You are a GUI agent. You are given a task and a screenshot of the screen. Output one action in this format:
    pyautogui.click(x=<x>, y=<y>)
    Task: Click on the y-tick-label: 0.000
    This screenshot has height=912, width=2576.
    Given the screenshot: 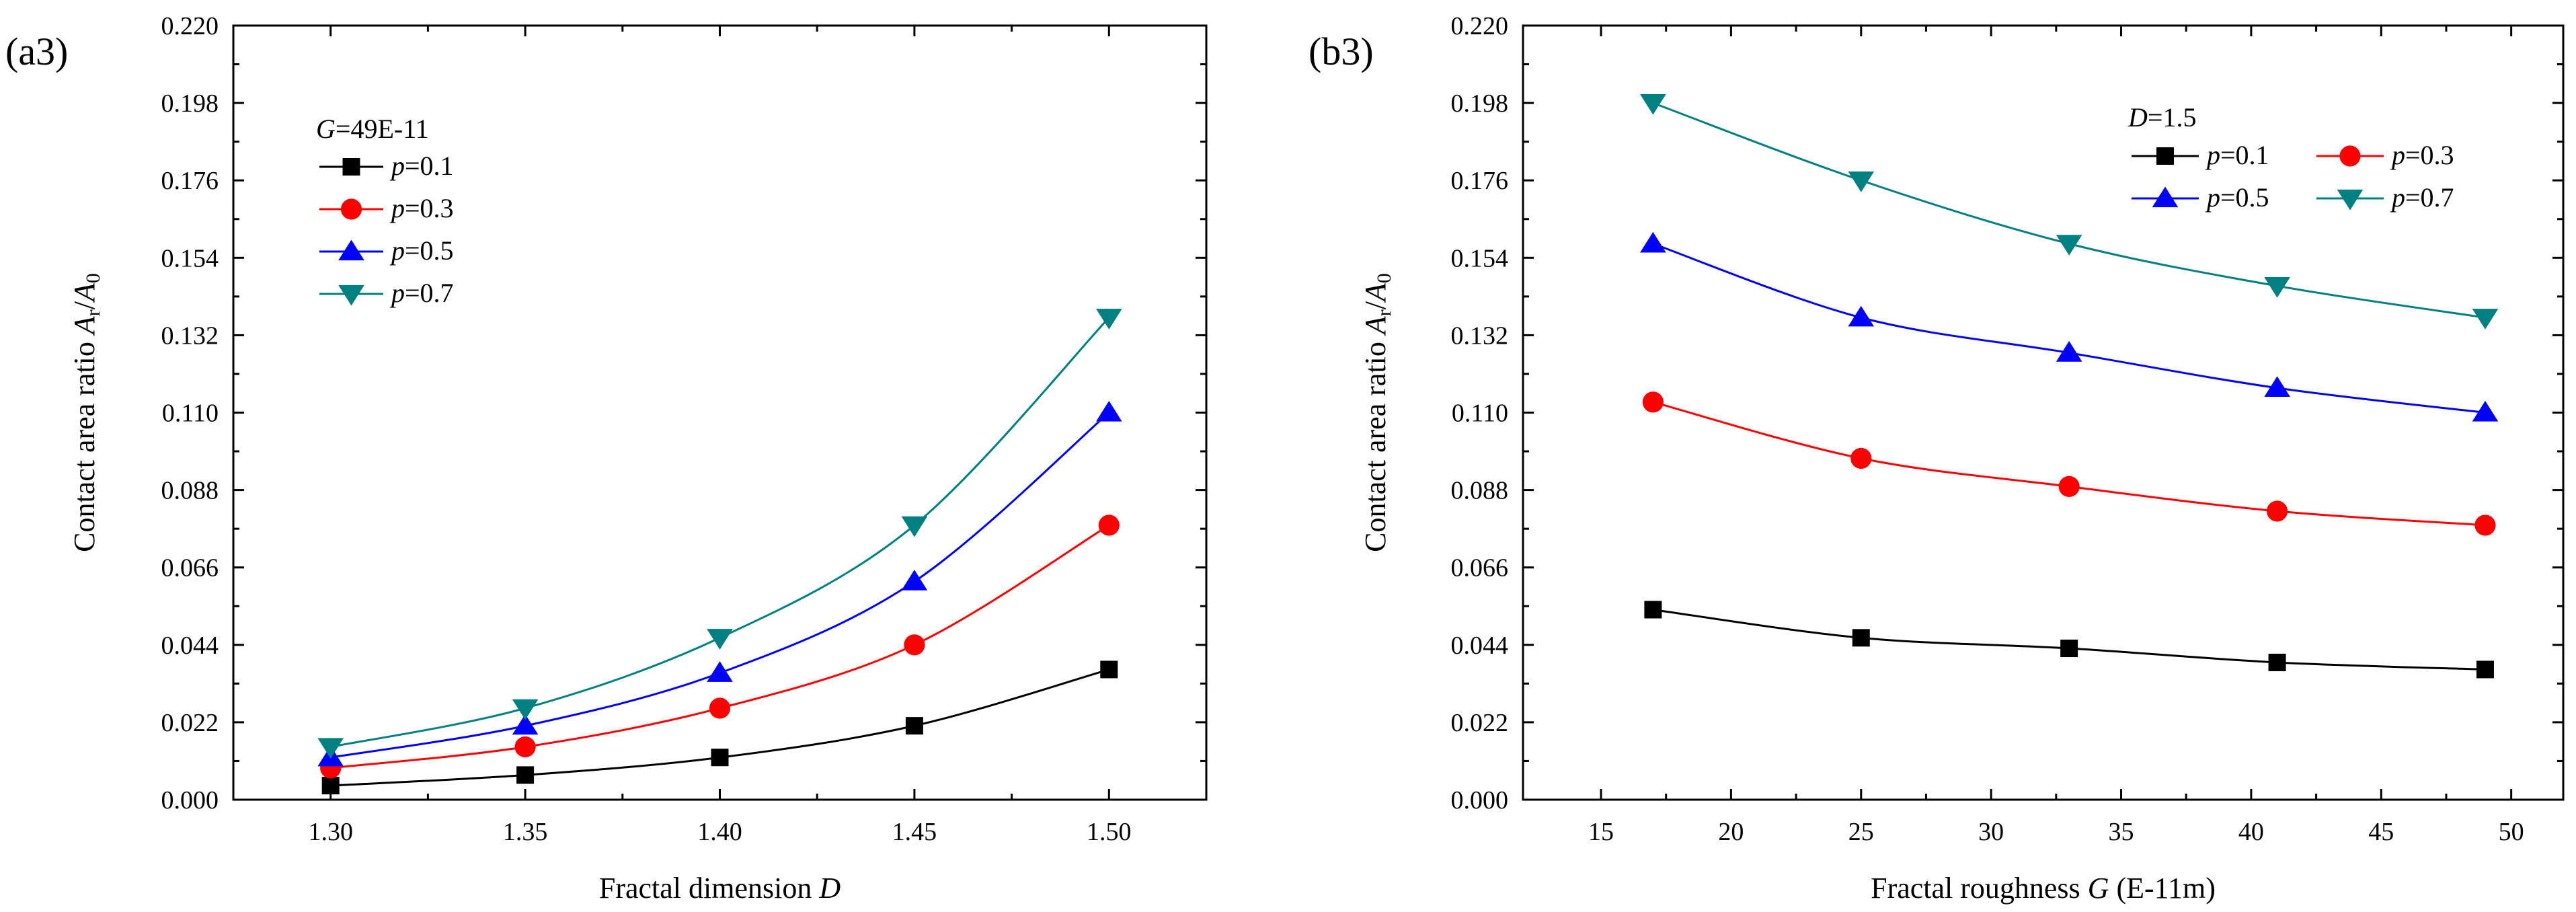 What is the action you would take?
    pyautogui.click(x=190, y=800)
    